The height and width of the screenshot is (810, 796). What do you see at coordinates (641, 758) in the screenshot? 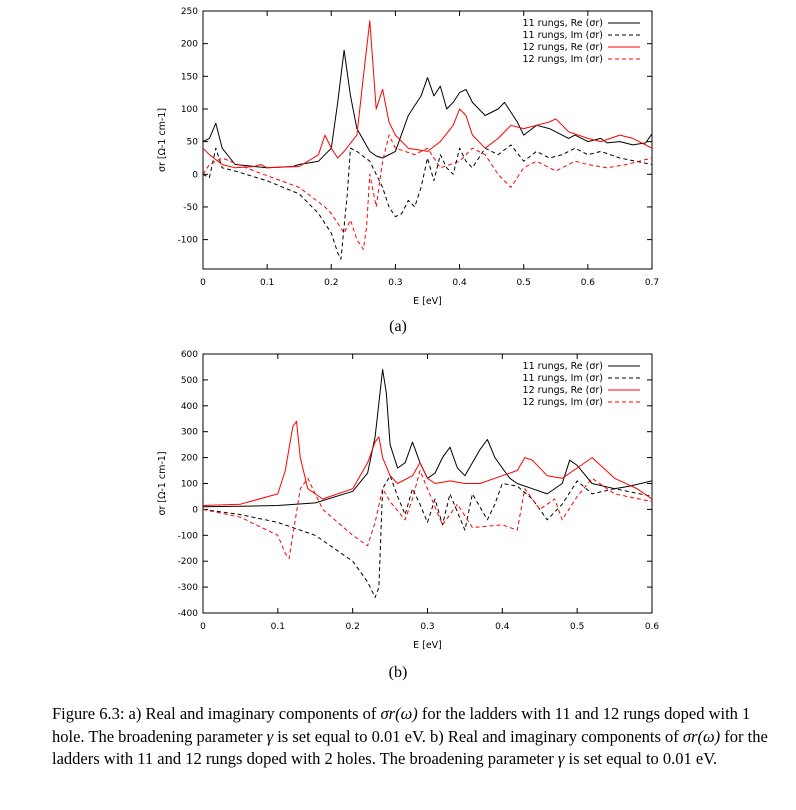
I see `caption-text-5: is set equal to 0.01 eV.` at bounding box center [641, 758].